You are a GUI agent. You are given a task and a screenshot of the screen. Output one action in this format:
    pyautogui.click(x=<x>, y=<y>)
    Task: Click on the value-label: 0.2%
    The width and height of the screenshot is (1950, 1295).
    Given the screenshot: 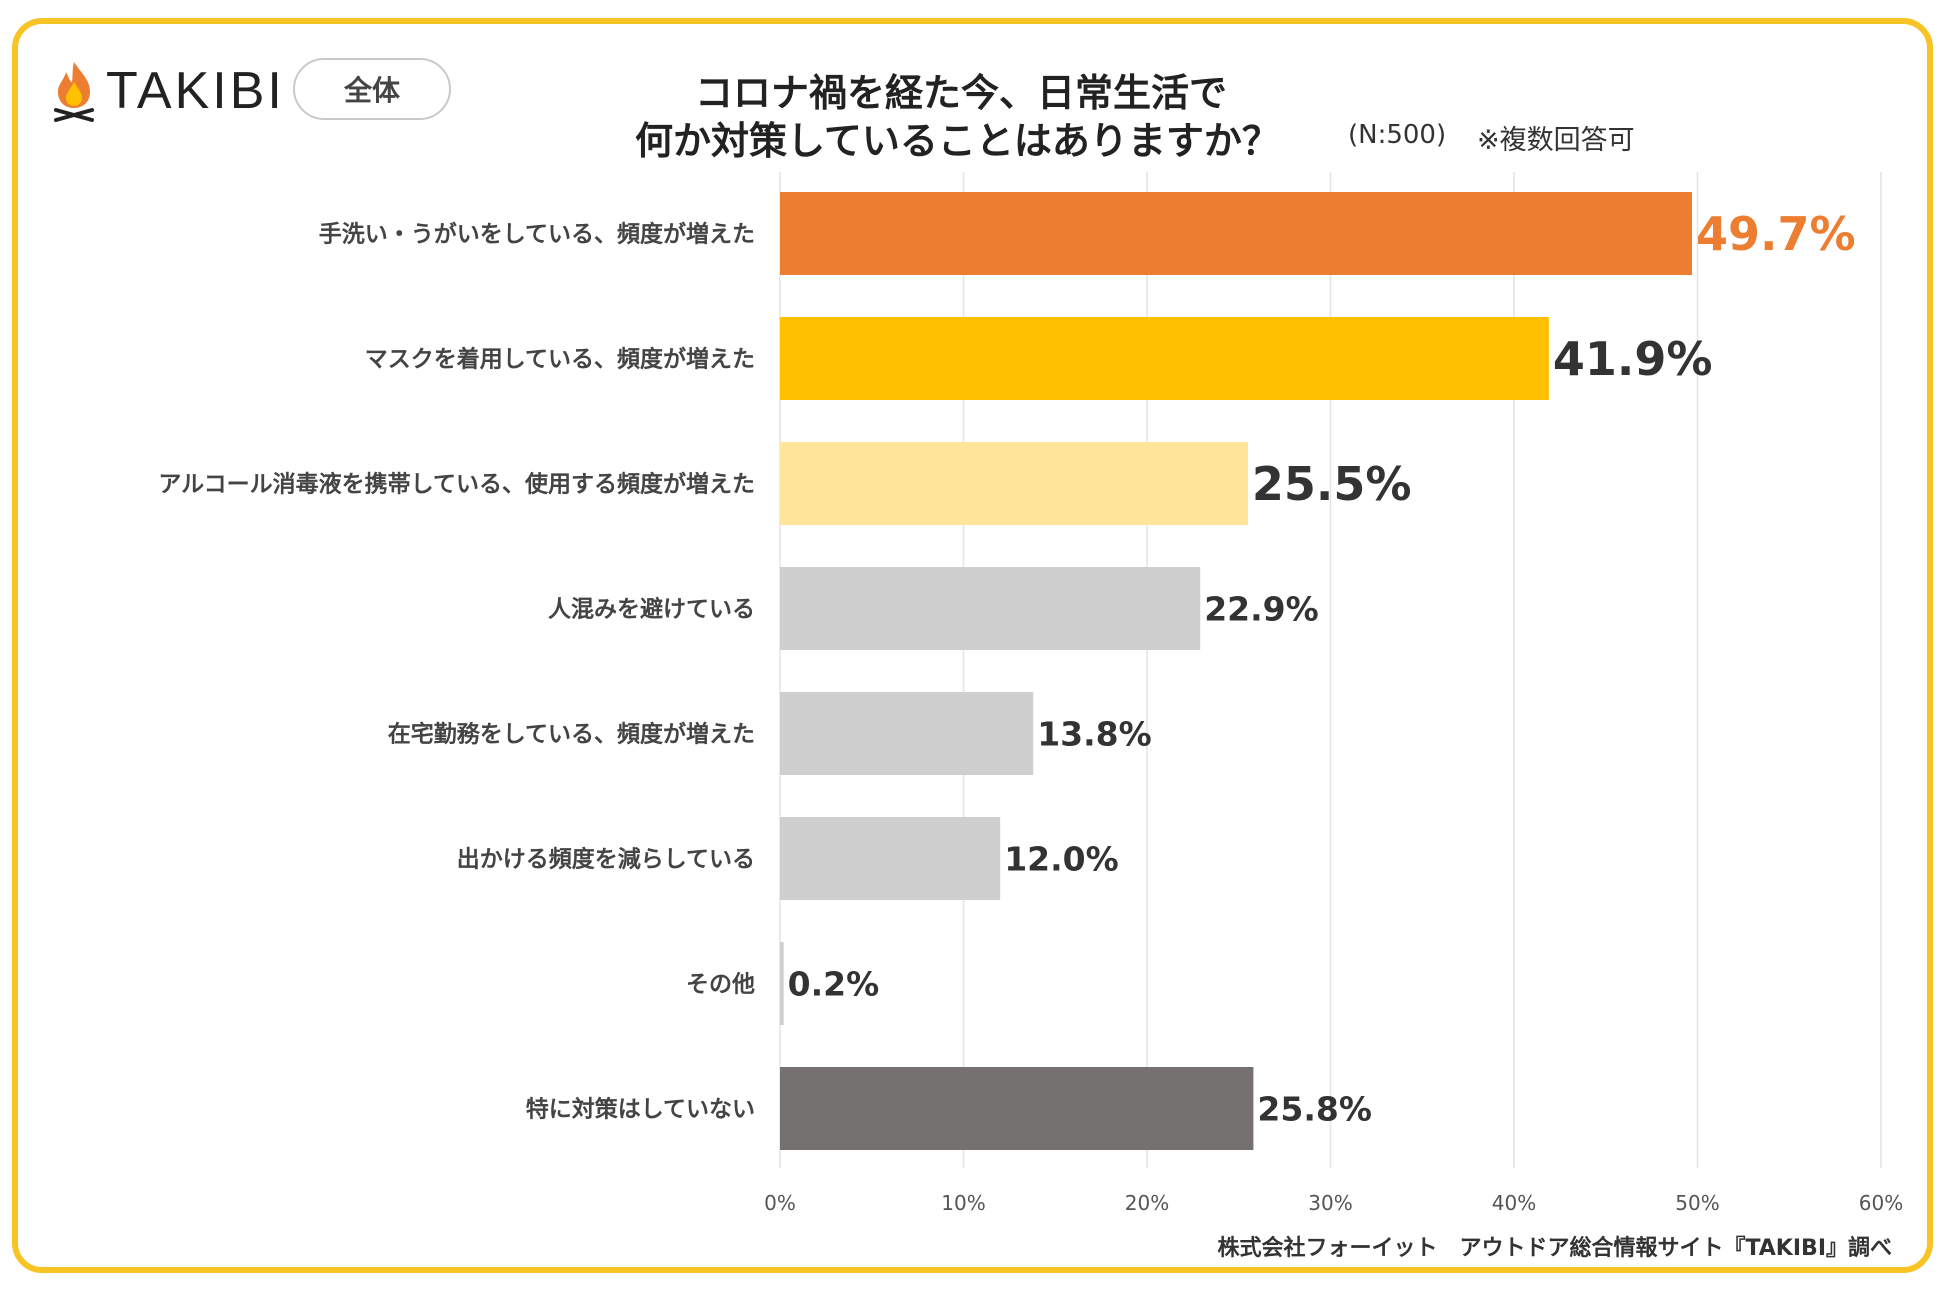 What is the action you would take?
    pyautogui.click(x=834, y=983)
    